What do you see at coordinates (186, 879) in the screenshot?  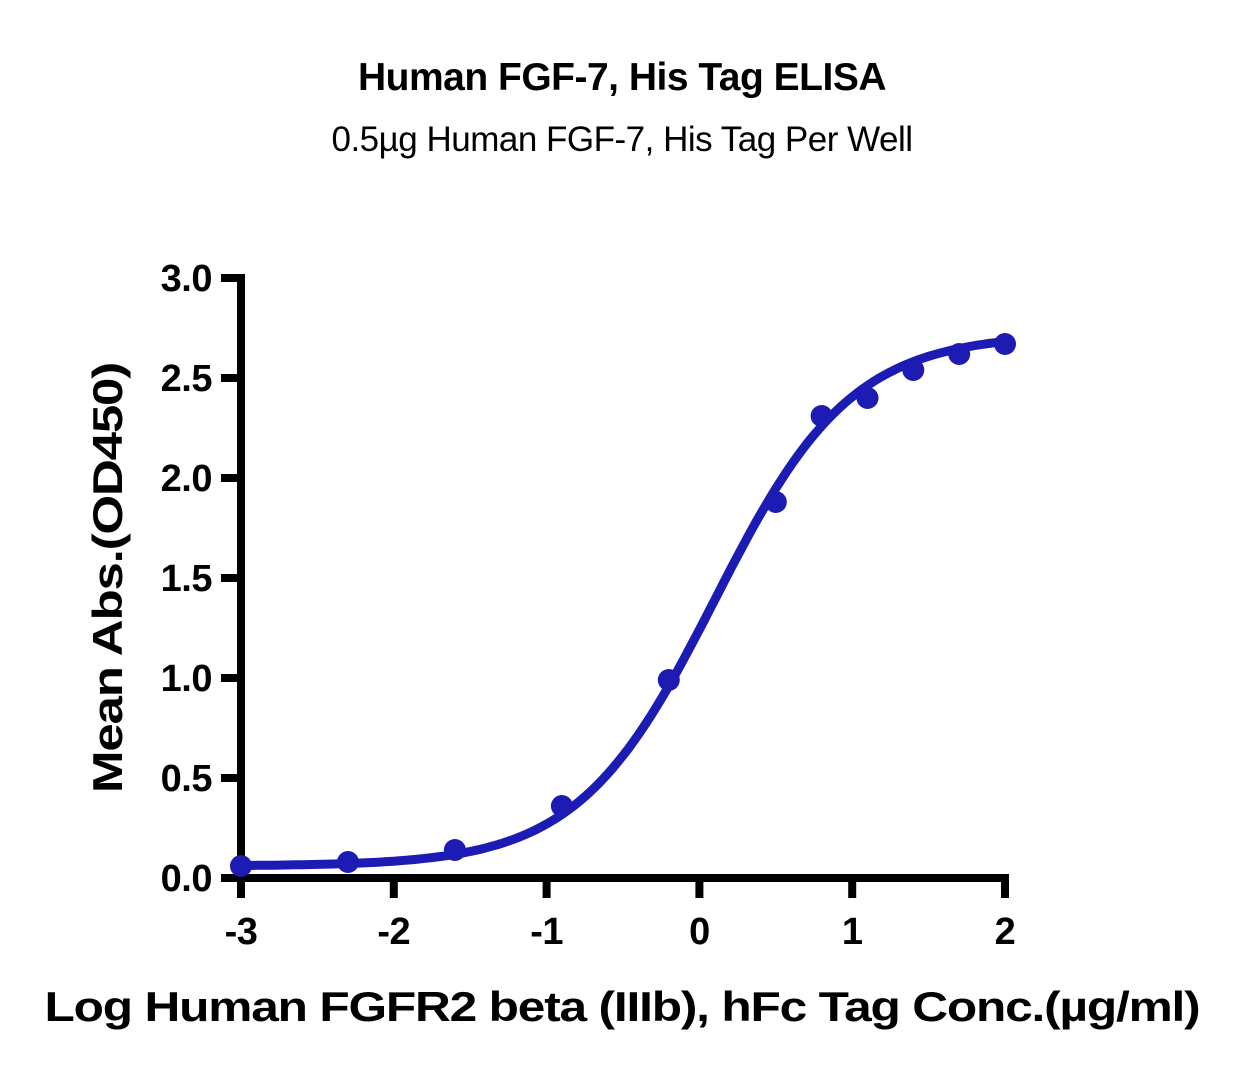 I see `y-tick-label: 0.0` at bounding box center [186, 879].